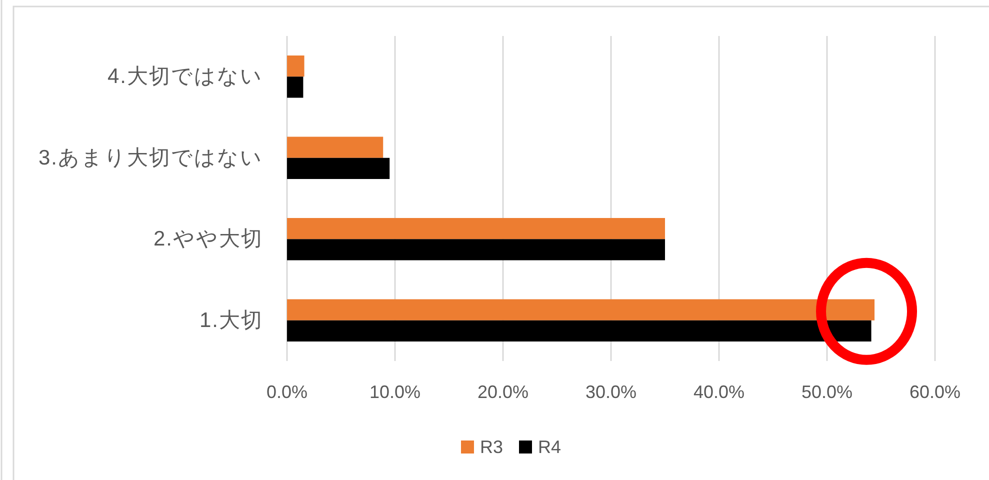 The width and height of the screenshot is (989, 480). Describe the element at coordinates (491, 447) in the screenshot. I see `legend-label: R3` at that location.